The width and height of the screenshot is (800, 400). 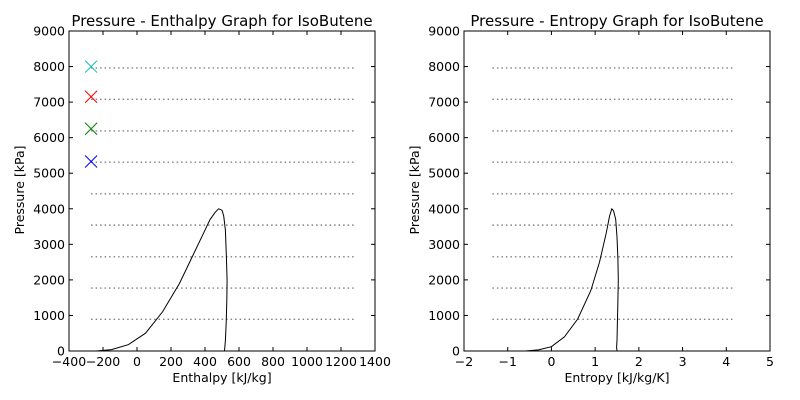 What do you see at coordinates (69, 361) in the screenshot?
I see `x-tick-label: −400` at bounding box center [69, 361].